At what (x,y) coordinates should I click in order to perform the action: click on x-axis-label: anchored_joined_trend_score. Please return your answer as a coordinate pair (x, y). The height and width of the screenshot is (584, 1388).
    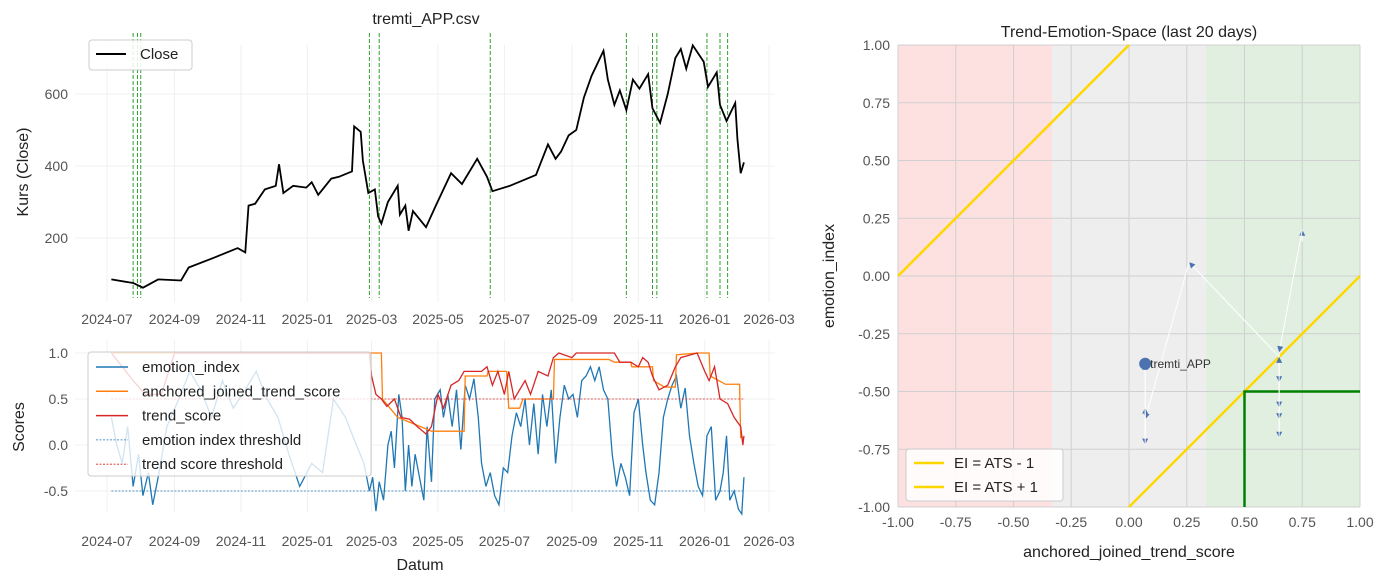
    Looking at the image, I should click on (1129, 552).